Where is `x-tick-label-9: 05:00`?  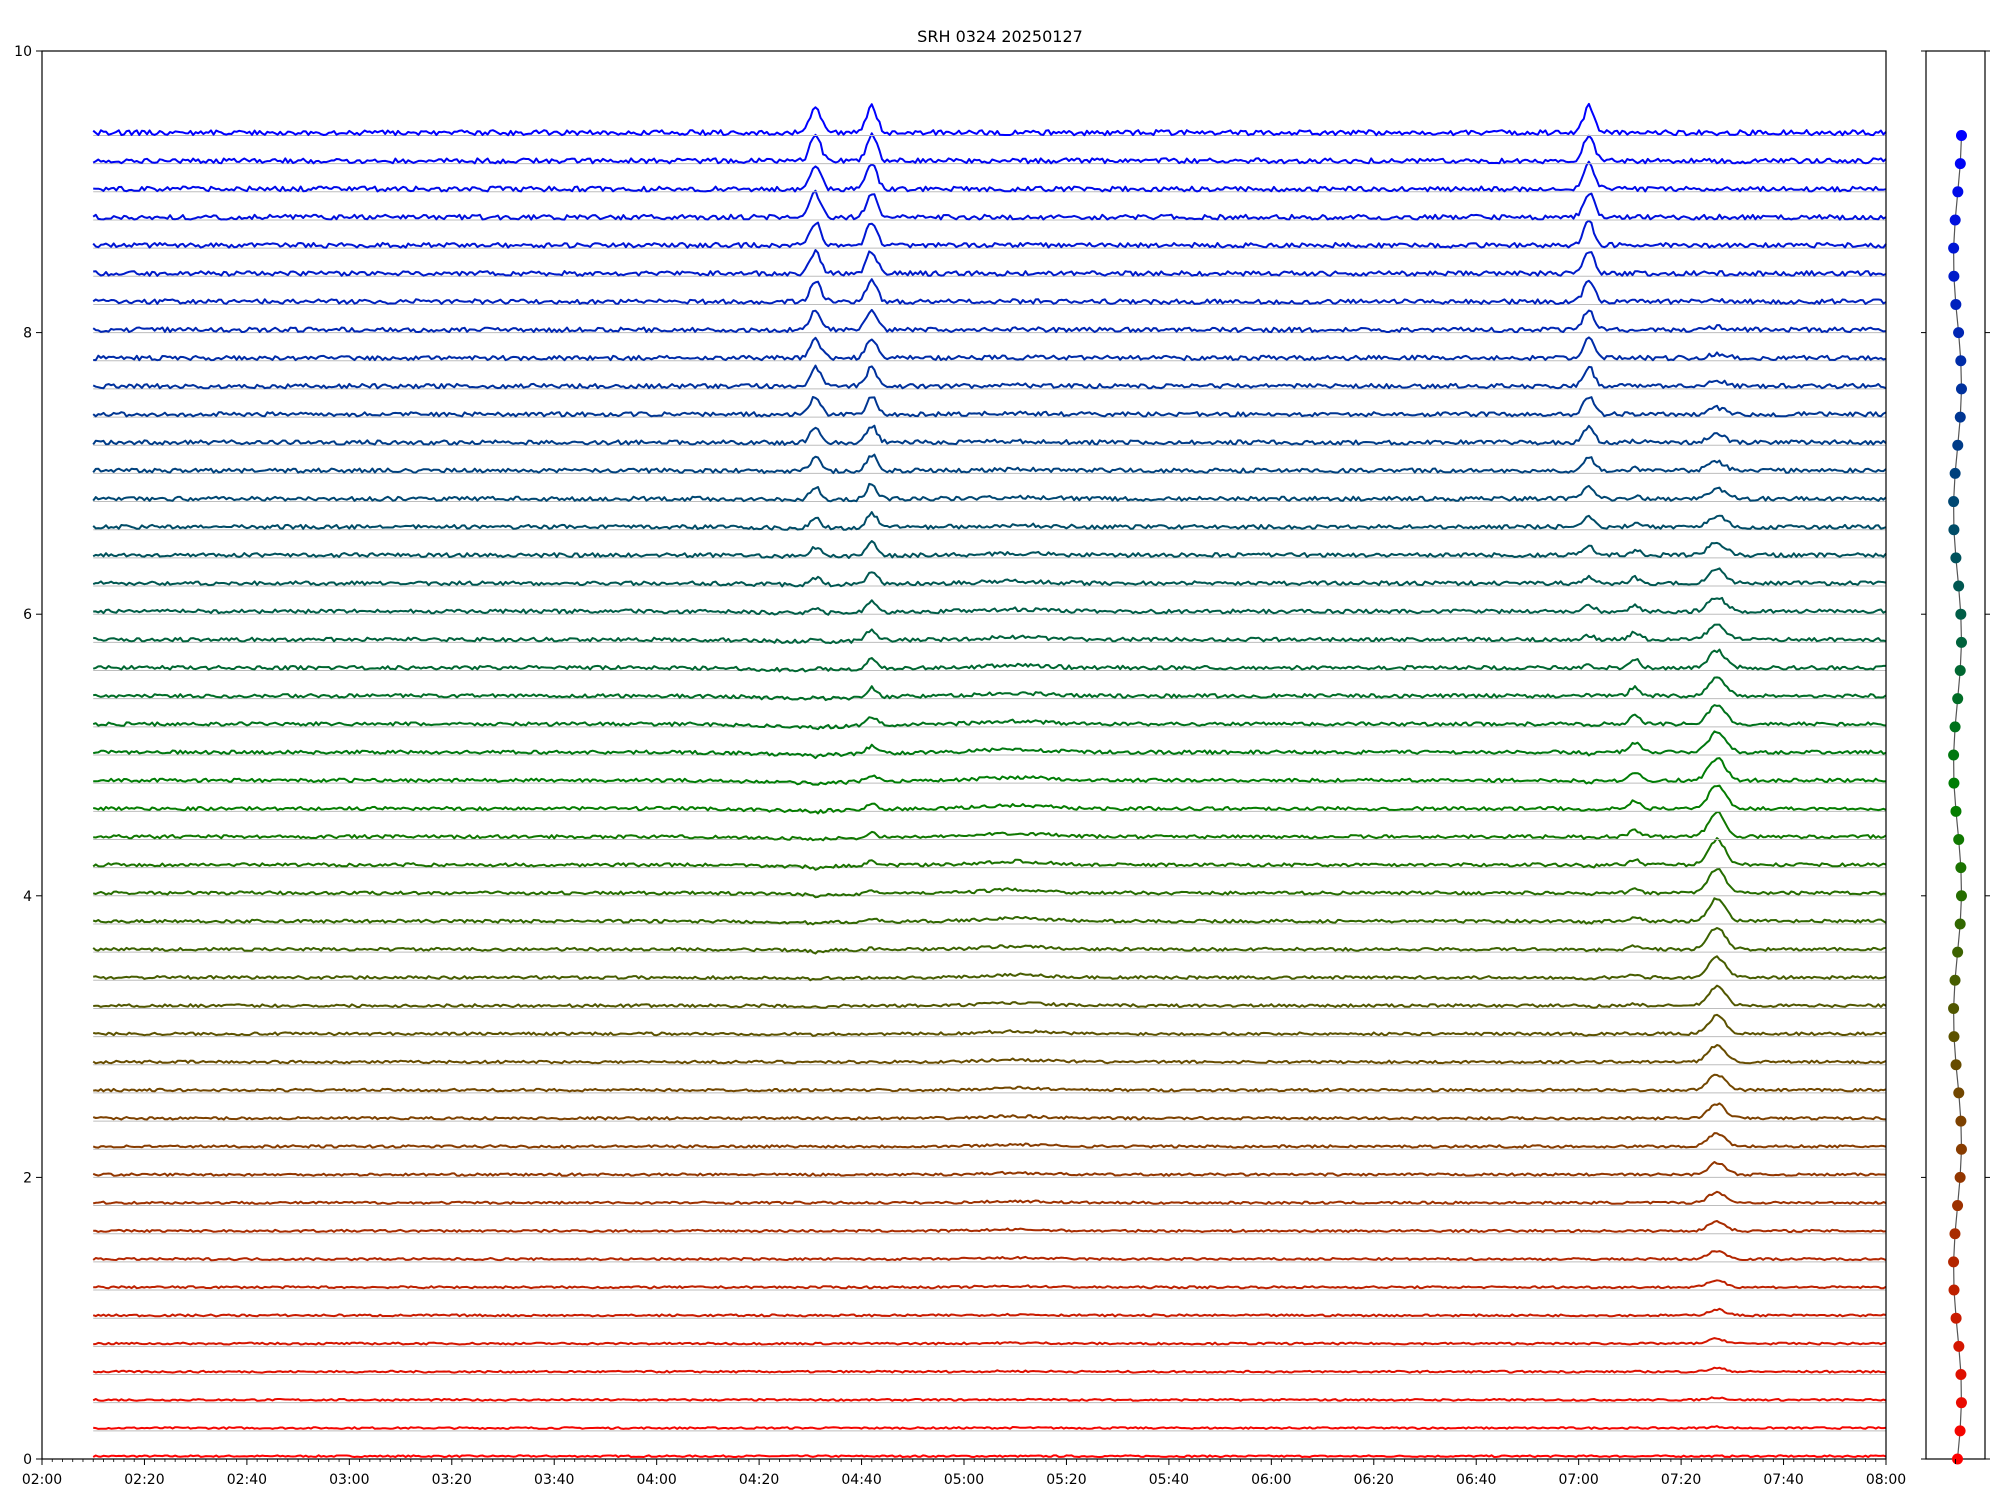
x-tick-label-9: 05:00 is located at coordinates (964, 1480).